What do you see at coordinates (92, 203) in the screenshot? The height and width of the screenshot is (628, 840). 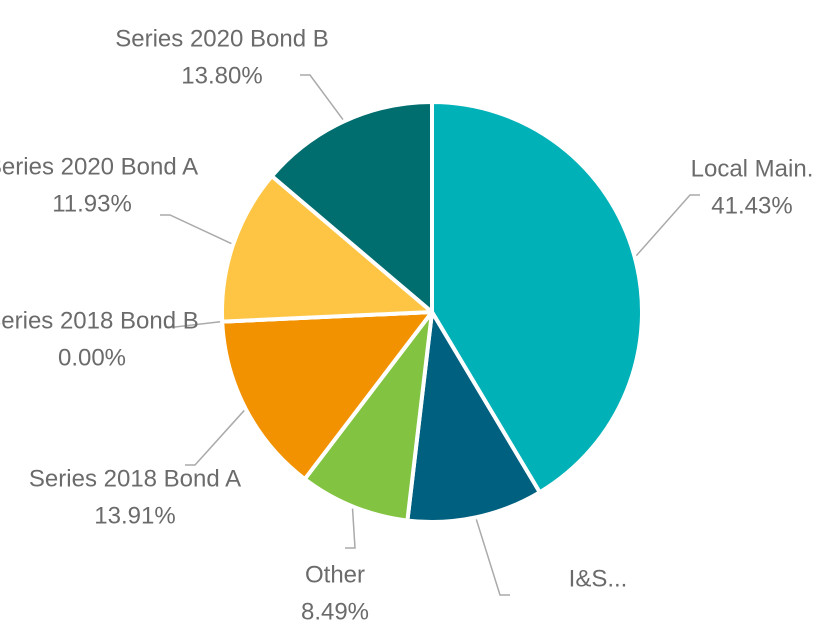 I see `value-label: 11.93%` at bounding box center [92, 203].